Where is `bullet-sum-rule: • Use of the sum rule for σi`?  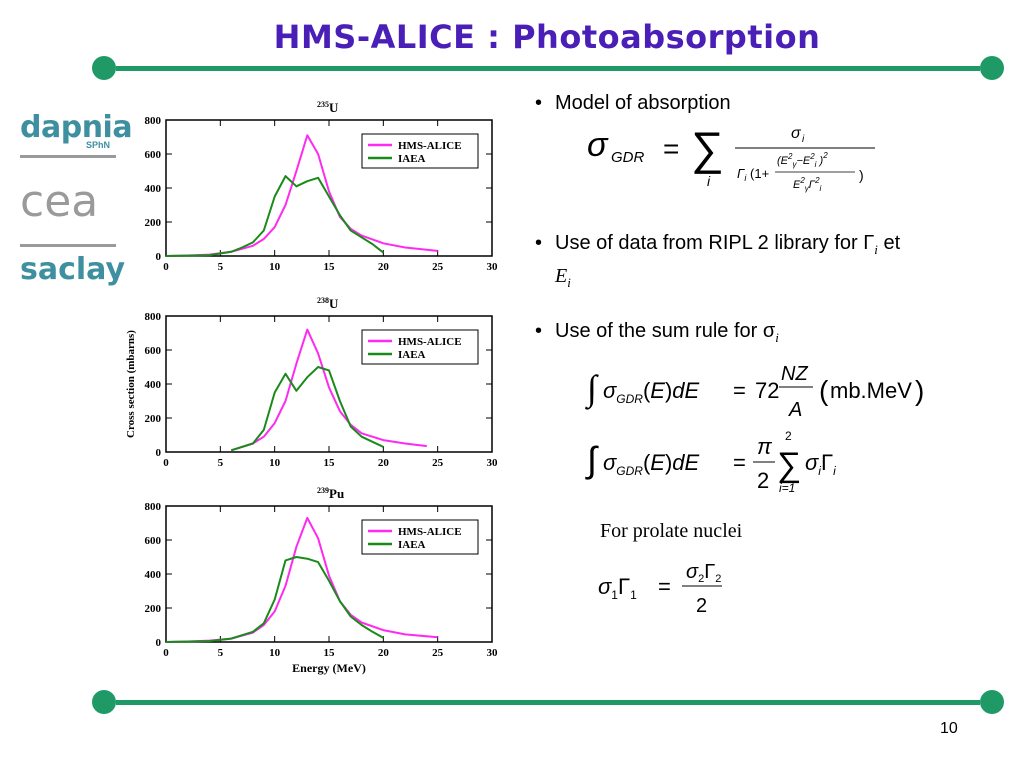 bullet-sum-rule: • Use of the sum rule for σi is located at coordinates (657, 332).